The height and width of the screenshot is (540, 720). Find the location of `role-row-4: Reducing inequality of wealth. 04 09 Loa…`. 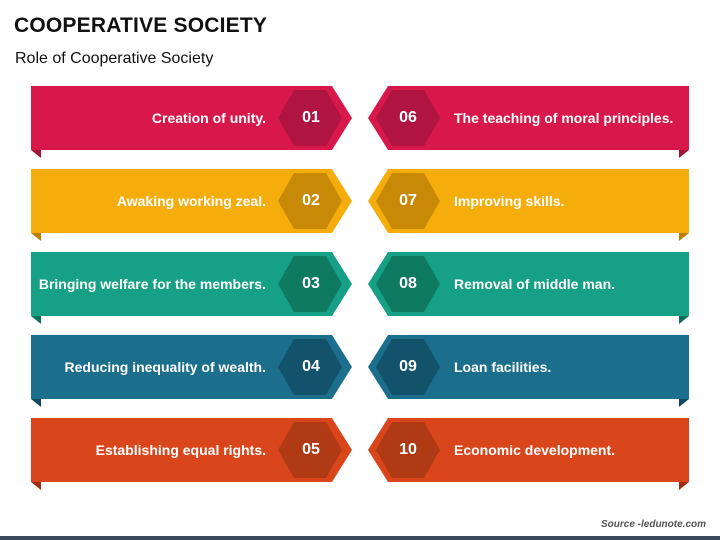

role-row-4: Reducing inequality of wealth. 04 09 Loa… is located at coordinates (360, 375).